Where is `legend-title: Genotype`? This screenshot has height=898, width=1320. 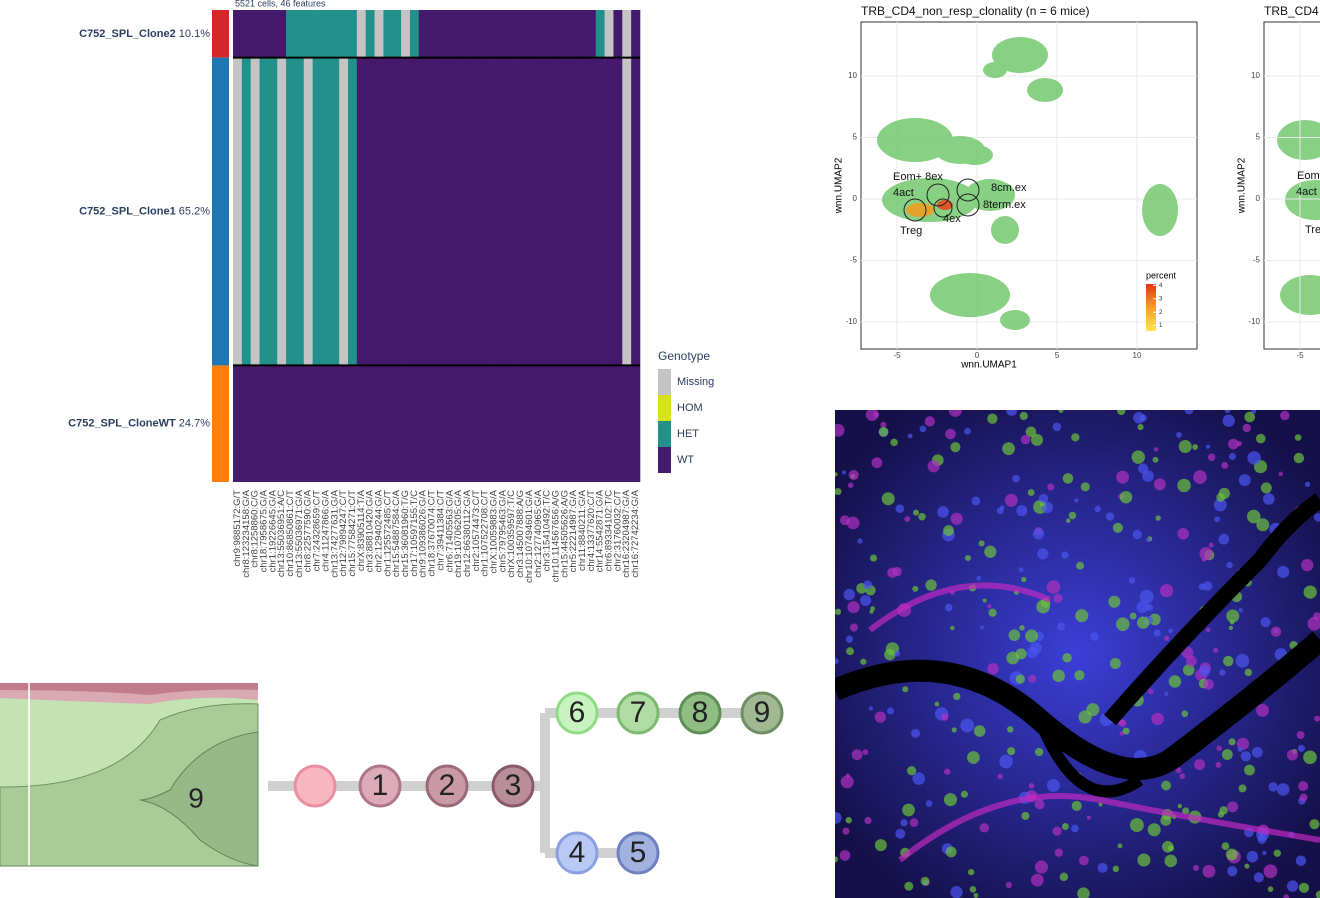 legend-title: Genotype is located at coordinates (684, 356).